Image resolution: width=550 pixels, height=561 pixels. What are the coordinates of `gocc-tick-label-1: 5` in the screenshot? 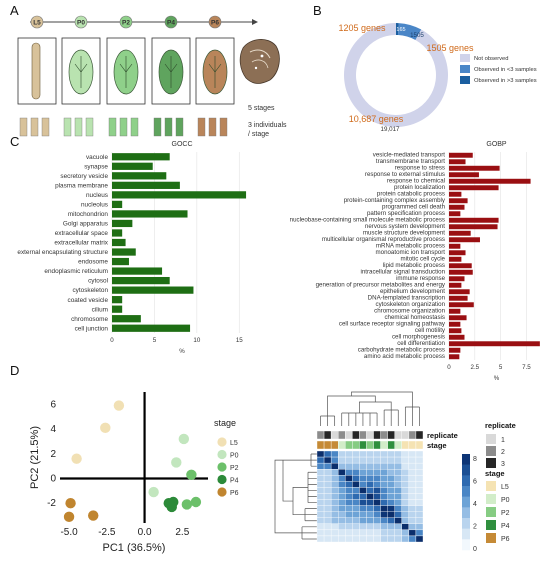 It's located at (155, 340).